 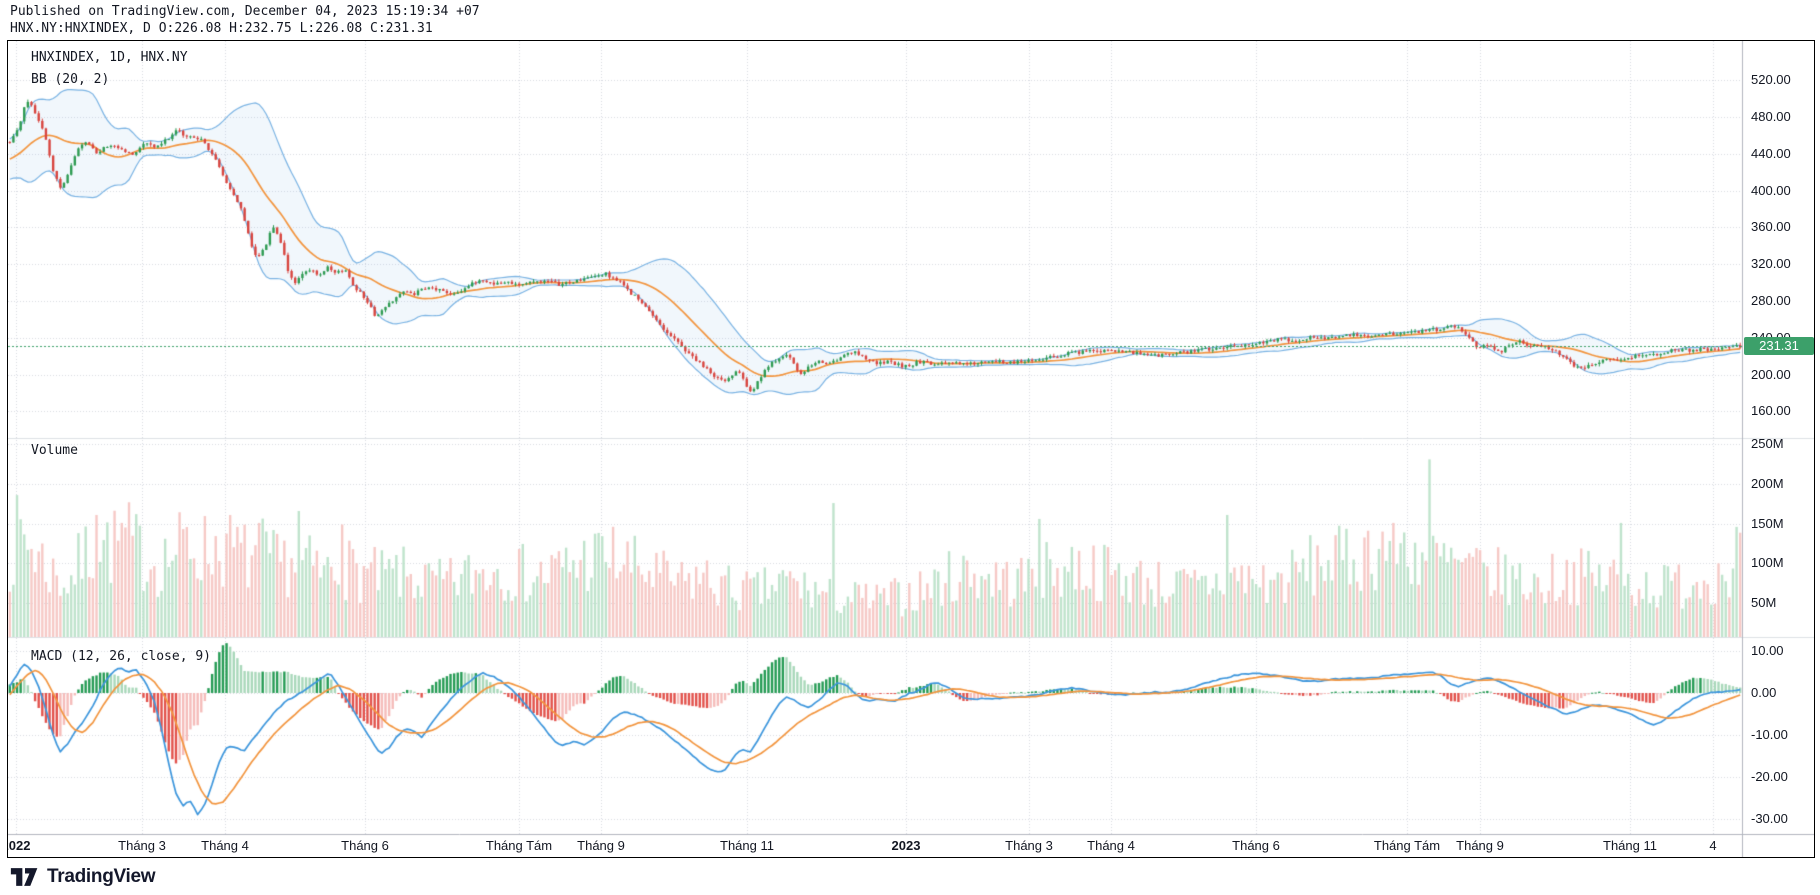 What do you see at coordinates (1771, 374) in the screenshot?
I see `price-tick-label: 200.00` at bounding box center [1771, 374].